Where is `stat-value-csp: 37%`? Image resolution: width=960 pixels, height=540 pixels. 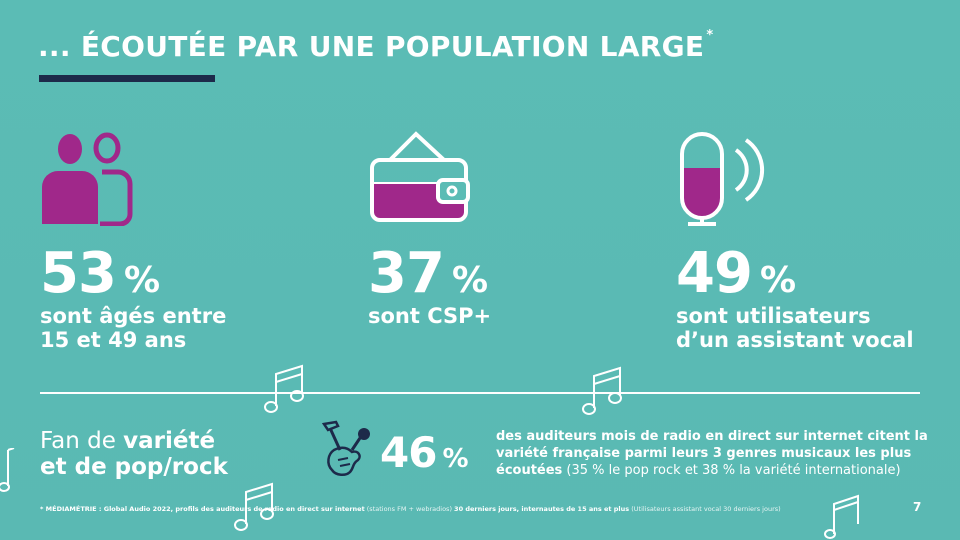
stat-value-csp: 37% is located at coordinates (428, 273).